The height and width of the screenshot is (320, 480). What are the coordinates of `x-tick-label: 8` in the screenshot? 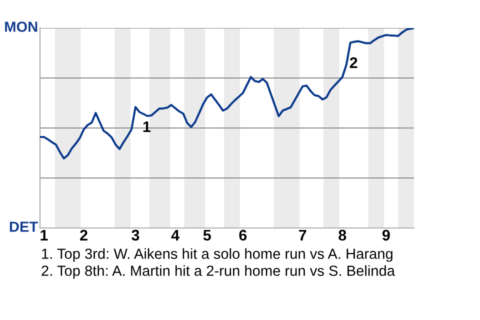 It's located at (342, 235).